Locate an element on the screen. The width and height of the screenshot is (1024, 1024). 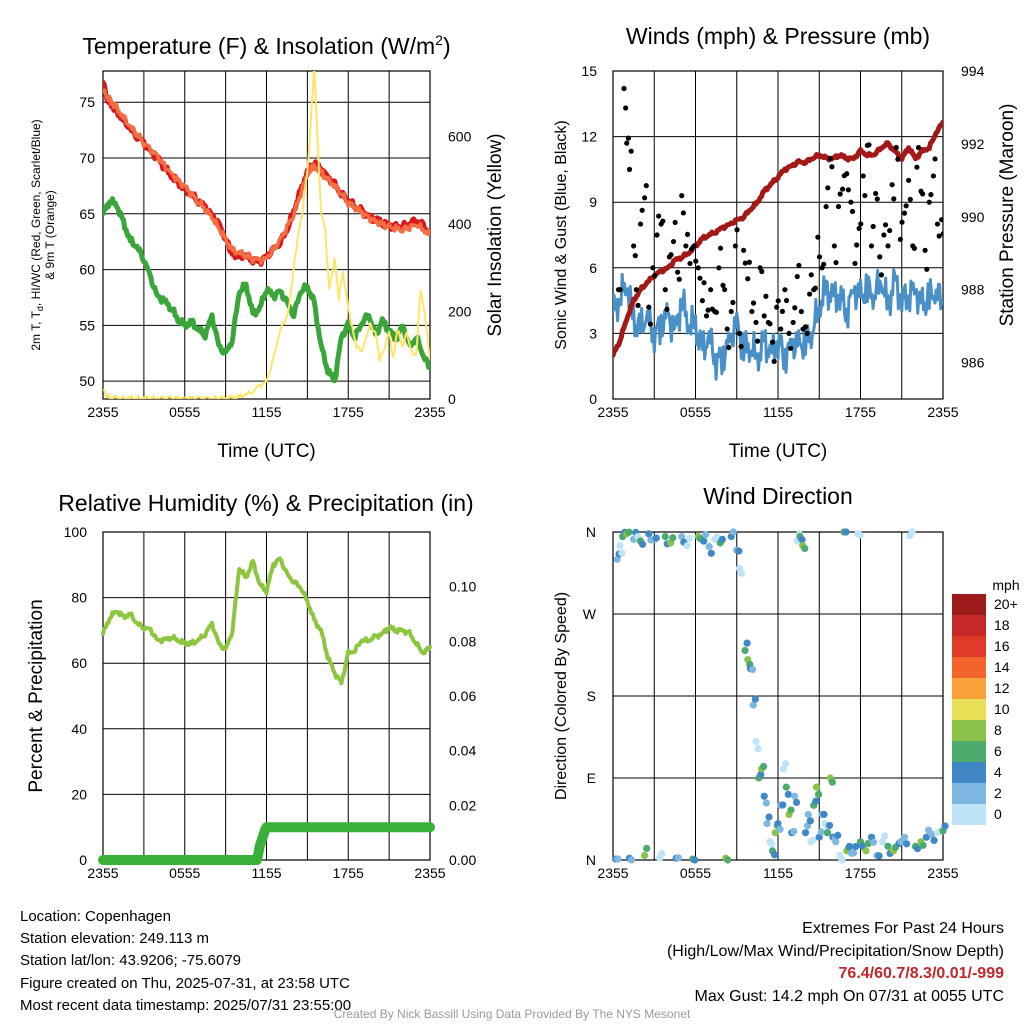
temp-x-tick-label: 1755 is located at coordinates (348, 412).